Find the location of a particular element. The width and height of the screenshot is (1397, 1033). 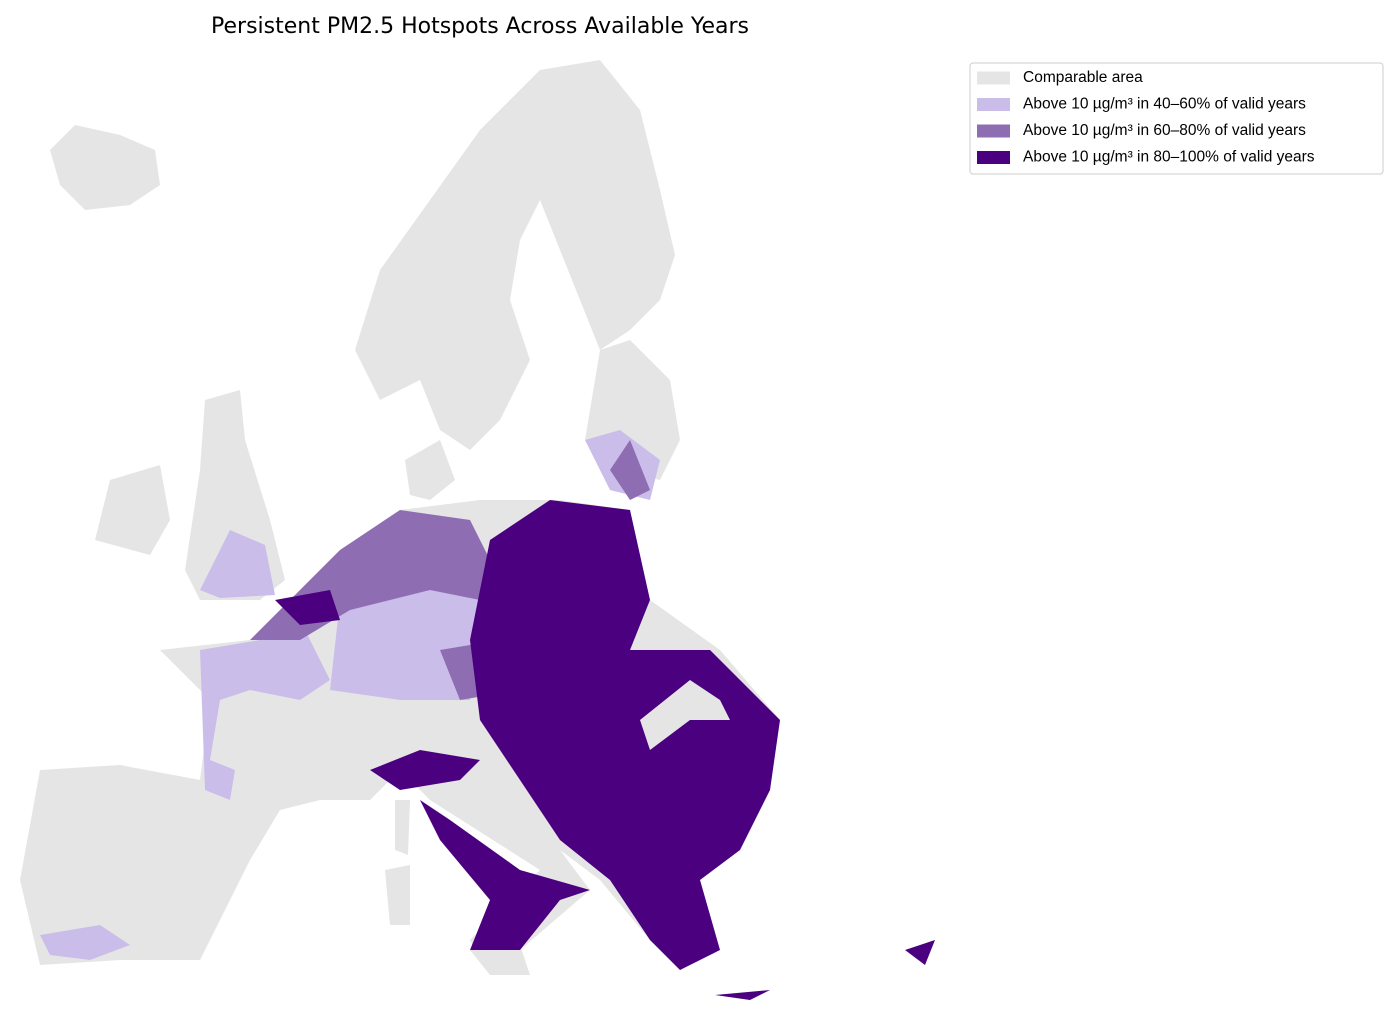

legend-label: Above 10 µg/m³ in 40–60% of valid years is located at coordinates (1164, 104).